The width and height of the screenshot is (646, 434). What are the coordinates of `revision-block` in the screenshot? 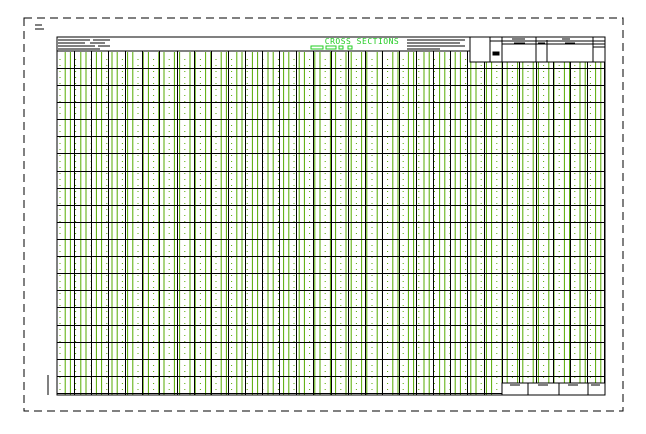 It's located at (553, 389).